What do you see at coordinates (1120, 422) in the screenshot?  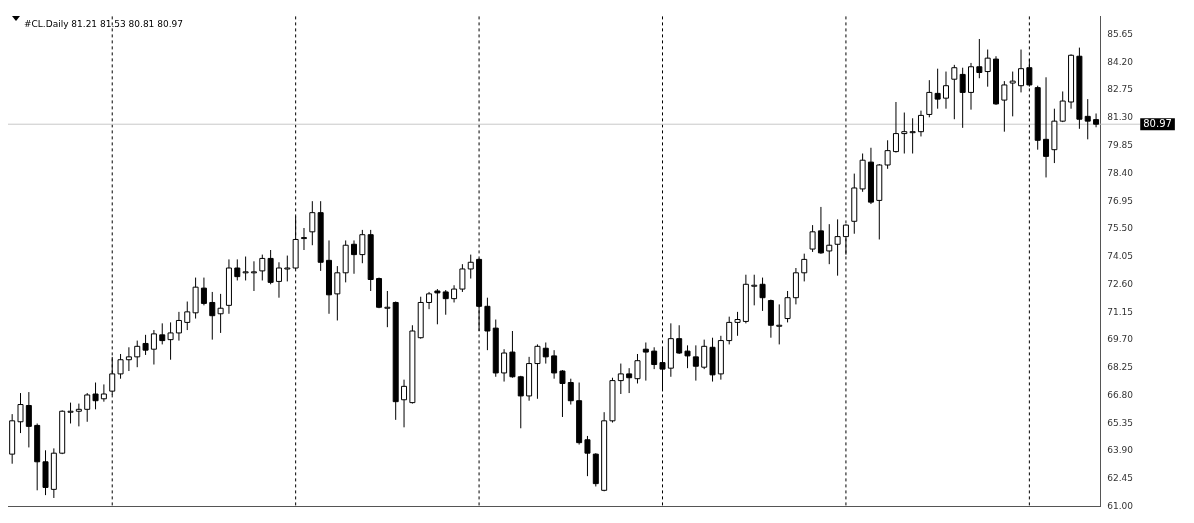 I see `y-tick-label: 65.35` at bounding box center [1120, 422].